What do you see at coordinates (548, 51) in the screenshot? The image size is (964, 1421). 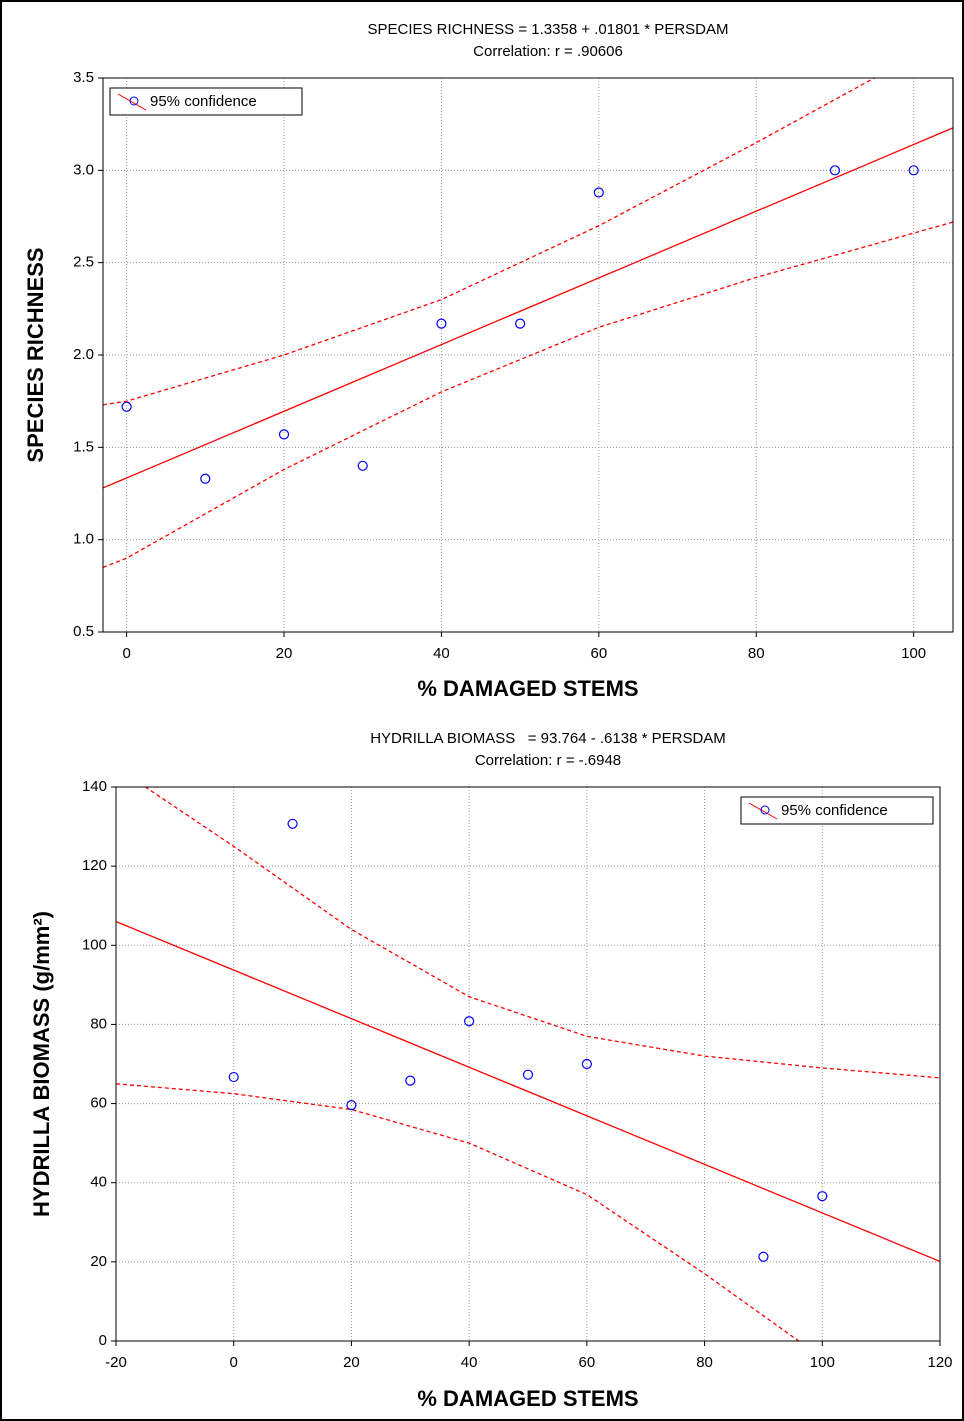 I see `chart-subtitle: Correlation: r = .90606` at bounding box center [548, 51].